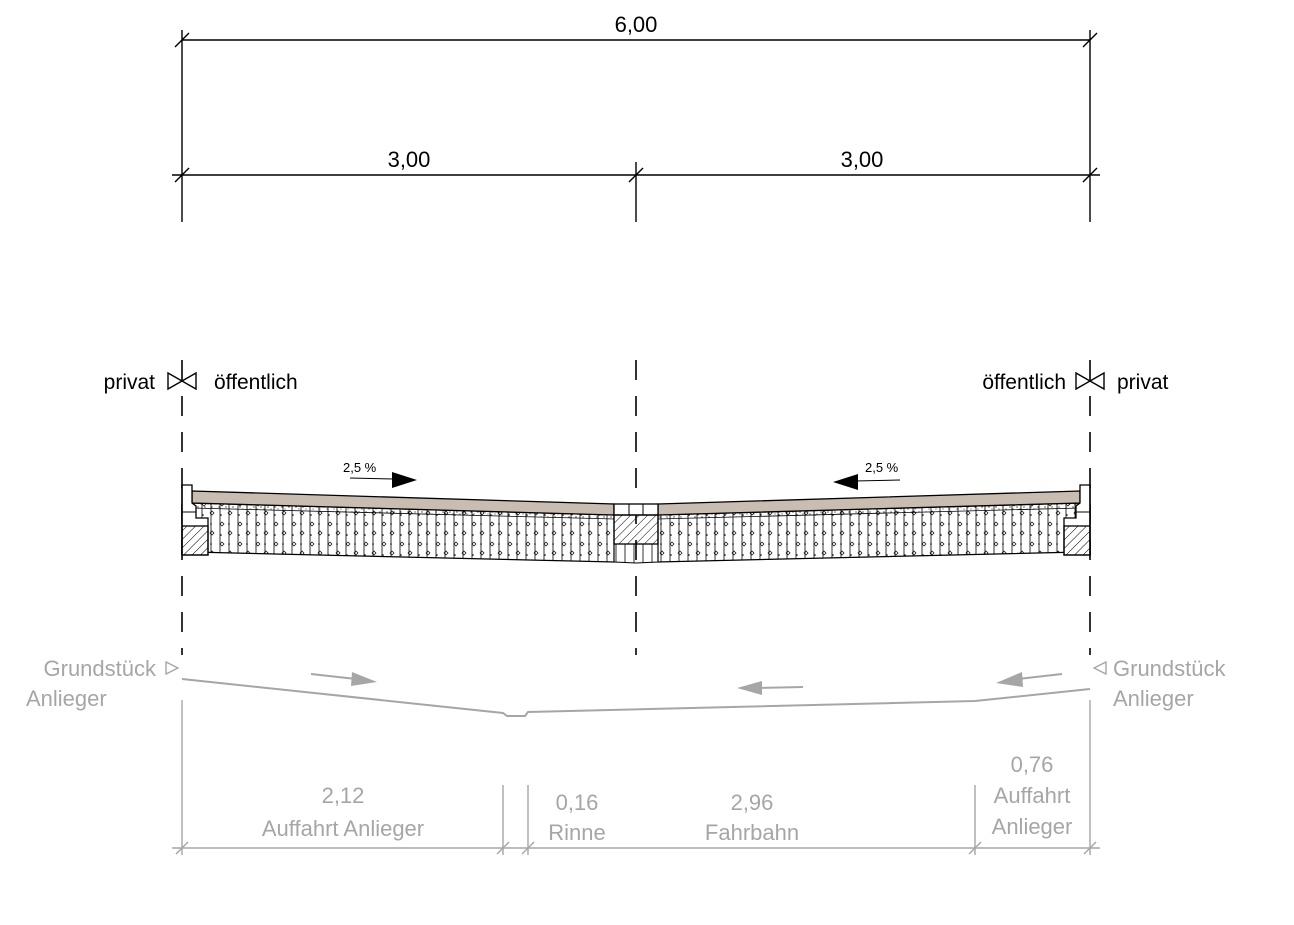 Image resolution: width=1294 pixels, height=925 pixels. What do you see at coordinates (636, 529) in the screenshot?
I see `gutter-foundation` at bounding box center [636, 529].